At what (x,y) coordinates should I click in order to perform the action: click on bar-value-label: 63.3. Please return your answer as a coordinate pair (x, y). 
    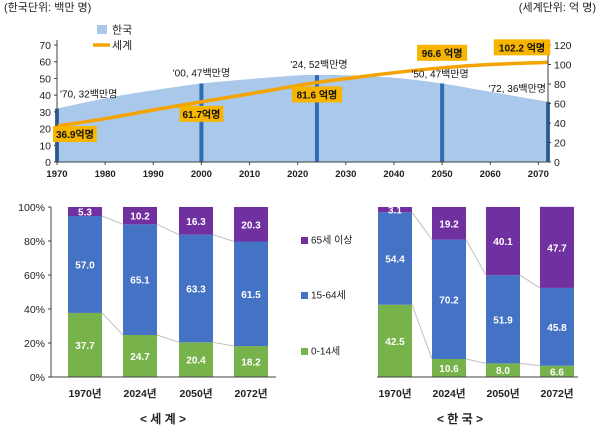
    Looking at the image, I should click on (196, 290).